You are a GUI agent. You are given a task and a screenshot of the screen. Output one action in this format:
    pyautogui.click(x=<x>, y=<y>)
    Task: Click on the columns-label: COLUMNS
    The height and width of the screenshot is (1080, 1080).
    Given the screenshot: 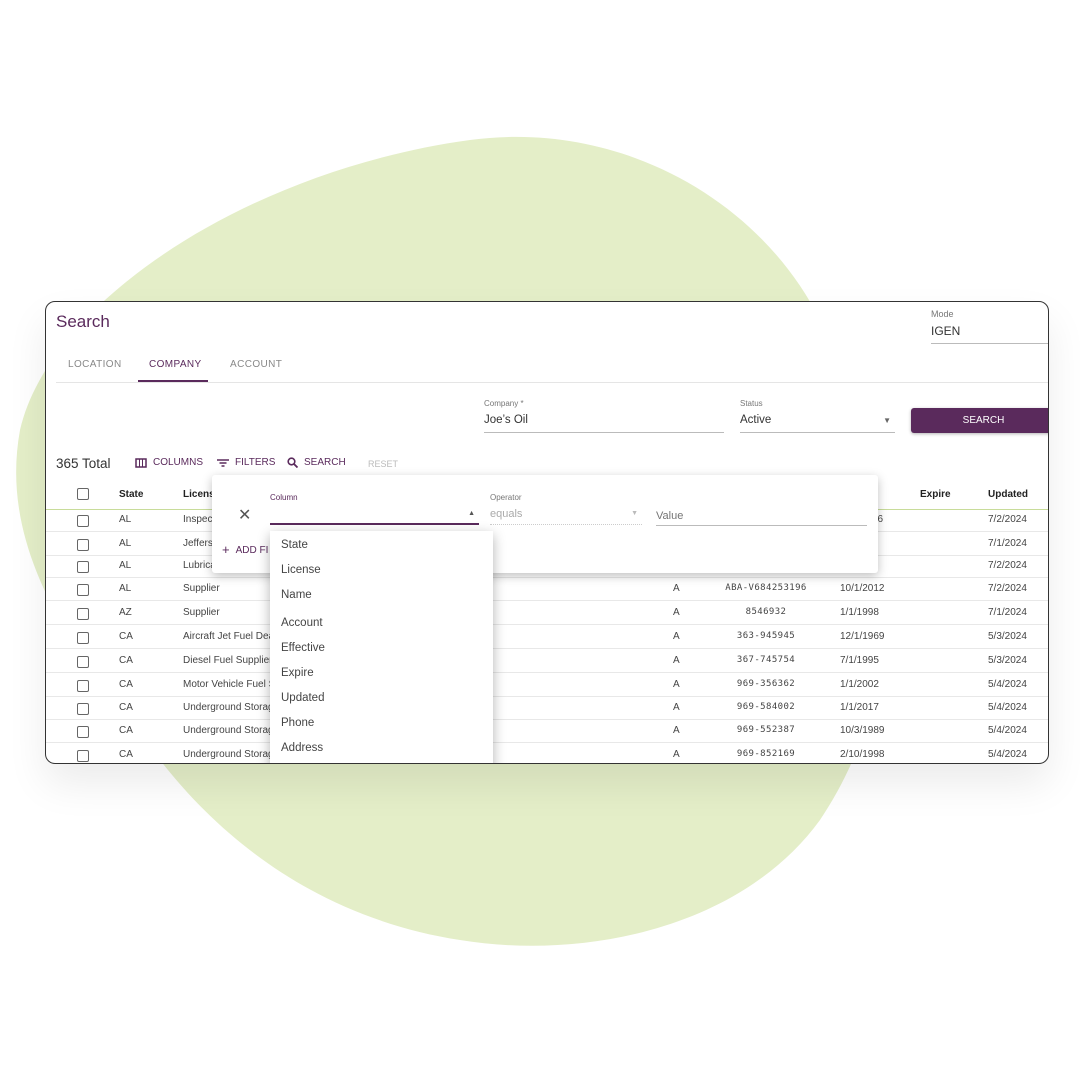 What is the action you would take?
    pyautogui.click(x=178, y=462)
    